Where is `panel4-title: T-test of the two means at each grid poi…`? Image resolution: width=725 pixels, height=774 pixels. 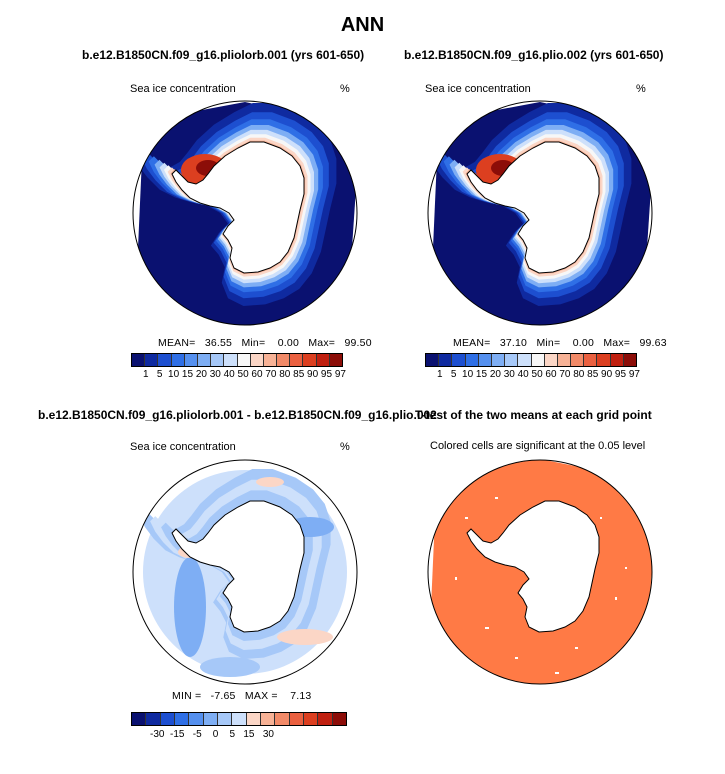 panel4-title: T-test of the two means at each grid poi… is located at coordinates (533, 415).